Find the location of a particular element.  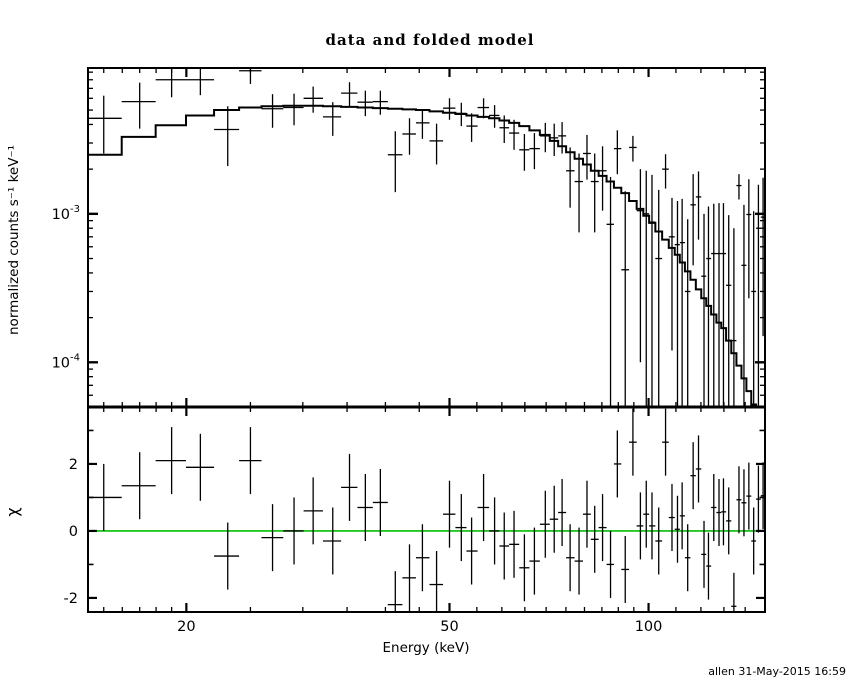

chi-tick-label-2: 2 is located at coordinates (73, 465).